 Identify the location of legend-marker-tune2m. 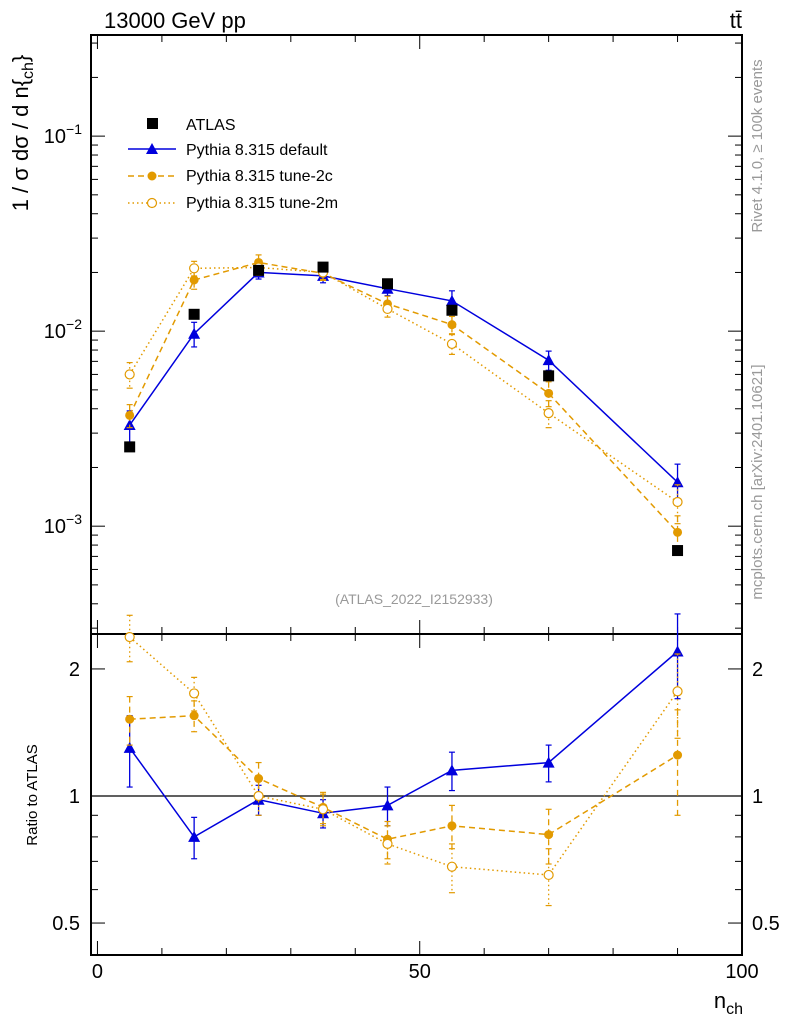
(152, 203).